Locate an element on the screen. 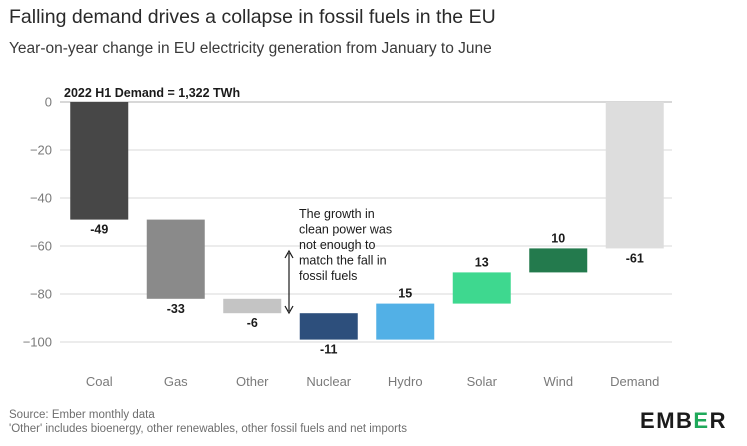 The height and width of the screenshot is (446, 747). ember-logo: EMBER is located at coordinates (683, 421).